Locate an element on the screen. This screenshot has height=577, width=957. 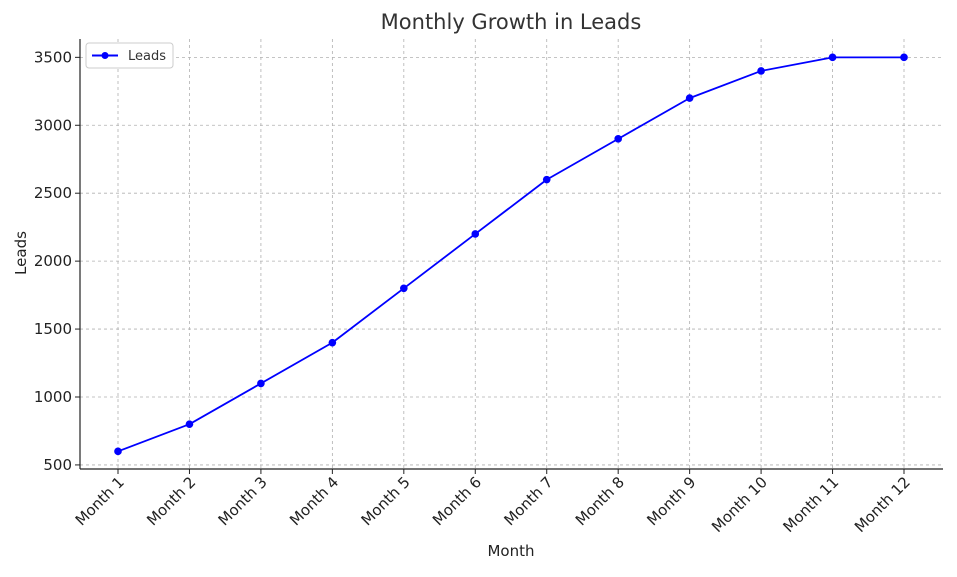
y-axis-label: Leads is located at coordinates (21, 253).